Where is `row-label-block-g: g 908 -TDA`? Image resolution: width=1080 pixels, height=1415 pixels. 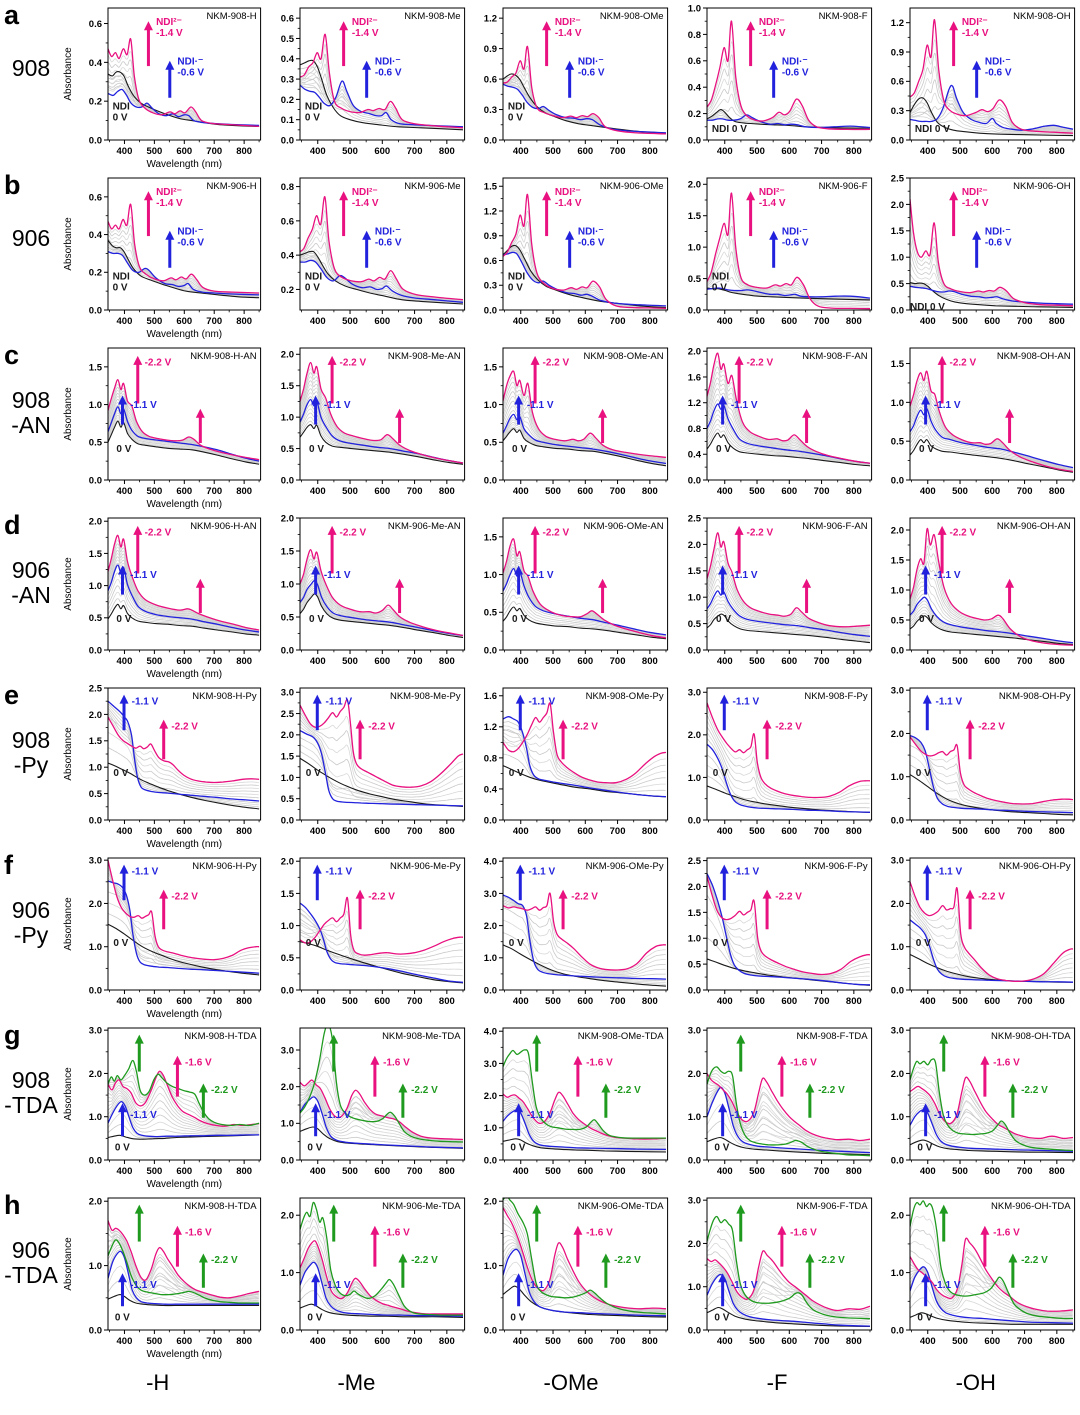
row-label-block-g: g 908 -TDA is located at coordinates (31, 1105).